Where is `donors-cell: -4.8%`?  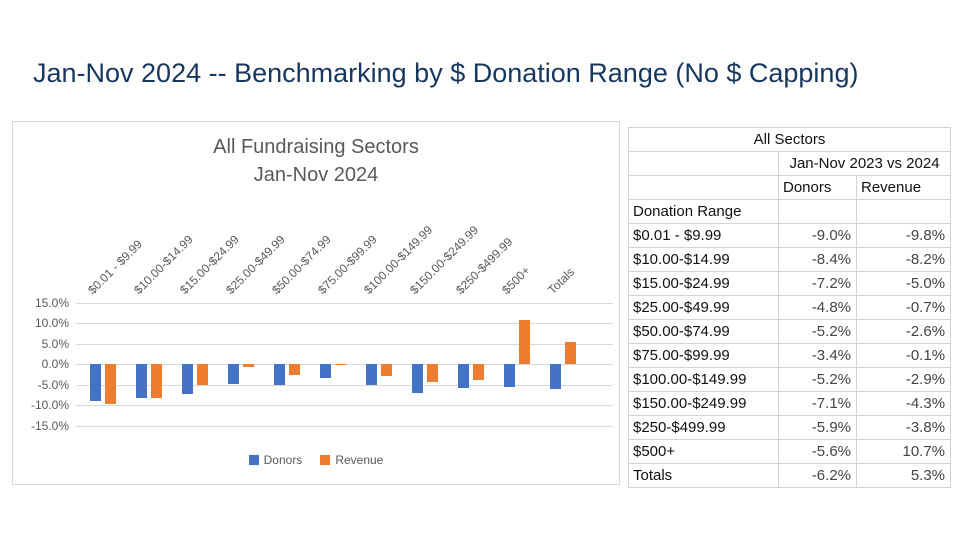 donors-cell: -4.8% is located at coordinates (817, 307).